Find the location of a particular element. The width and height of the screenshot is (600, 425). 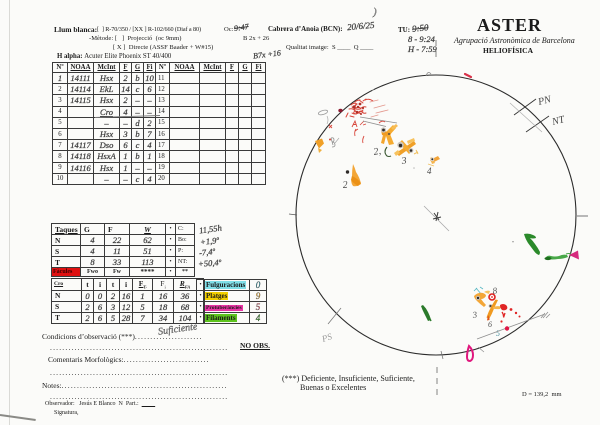

svg-text: 4 is located at coordinates (429, 171).